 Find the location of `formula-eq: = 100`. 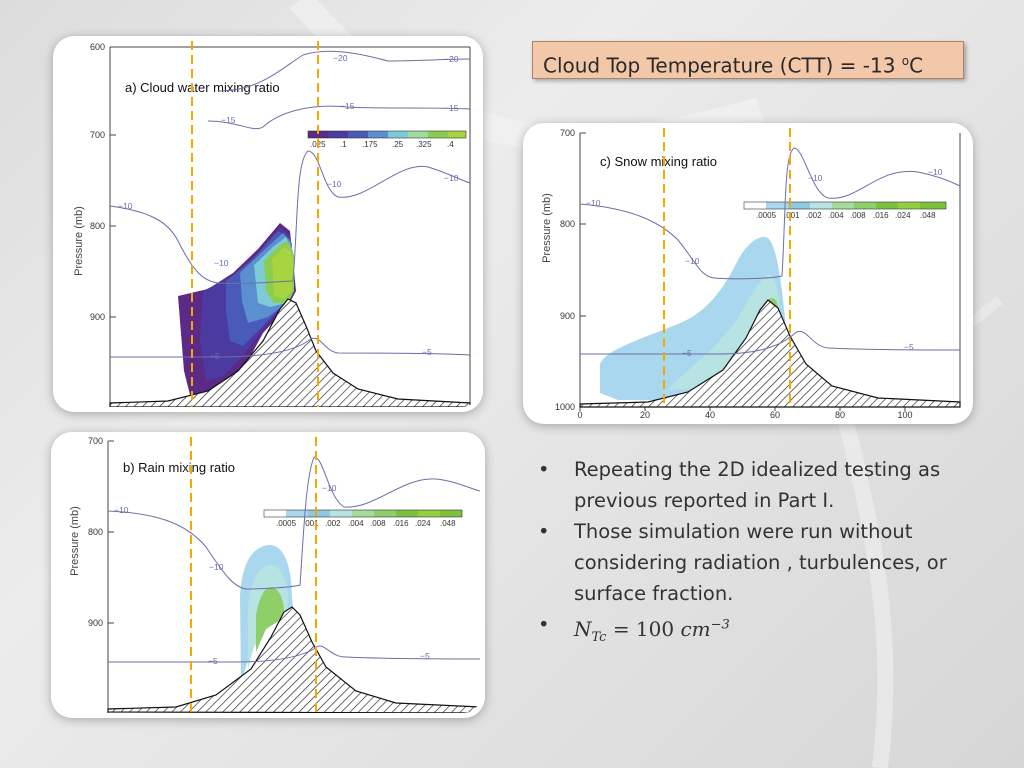

formula-eq: = 100 is located at coordinates (646, 628).